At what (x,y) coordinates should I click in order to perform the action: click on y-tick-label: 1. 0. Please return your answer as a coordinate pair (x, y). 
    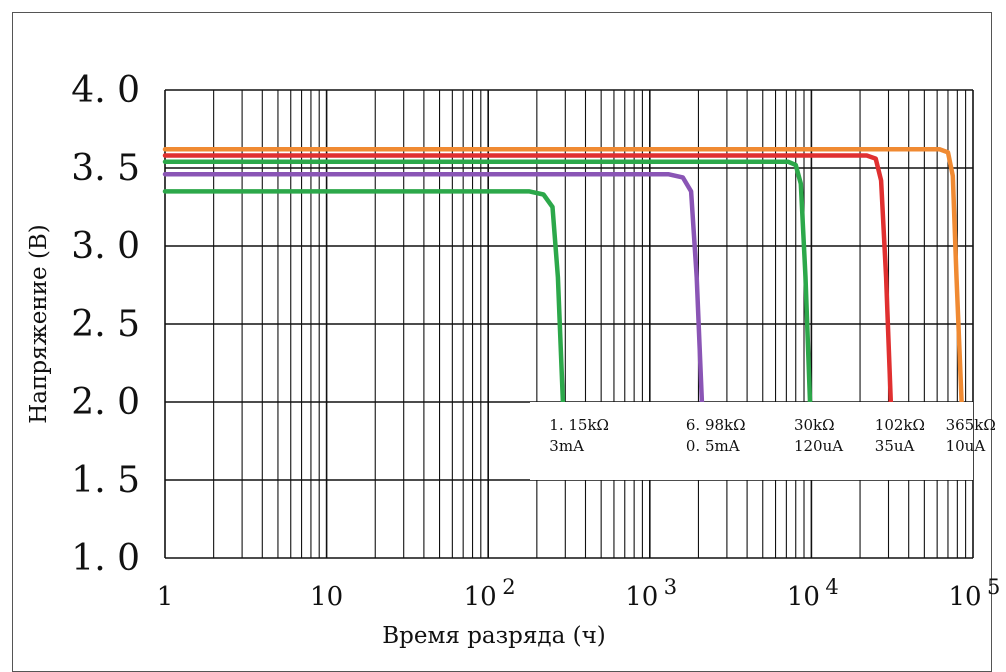
    Looking at the image, I should click on (105, 558).